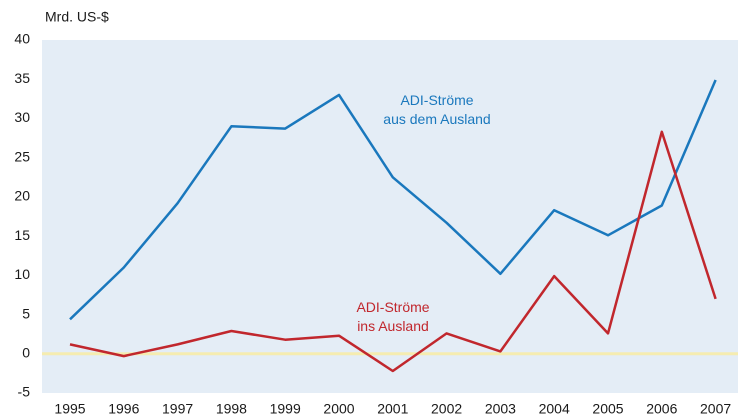 Image resolution: width=738 pixels, height=419 pixels. I want to click on y-tick-label: 15, so click(22, 235).